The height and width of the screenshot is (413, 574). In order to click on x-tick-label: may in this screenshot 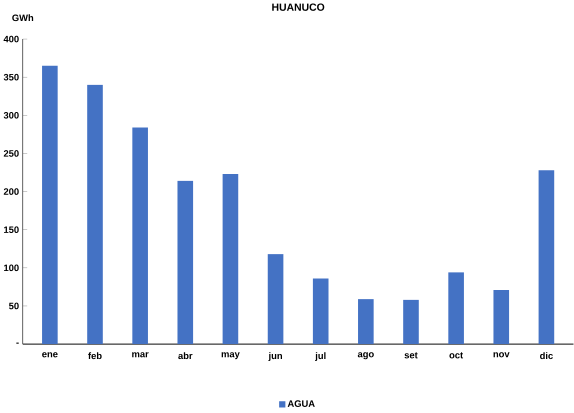, I will do `click(231, 356)`.